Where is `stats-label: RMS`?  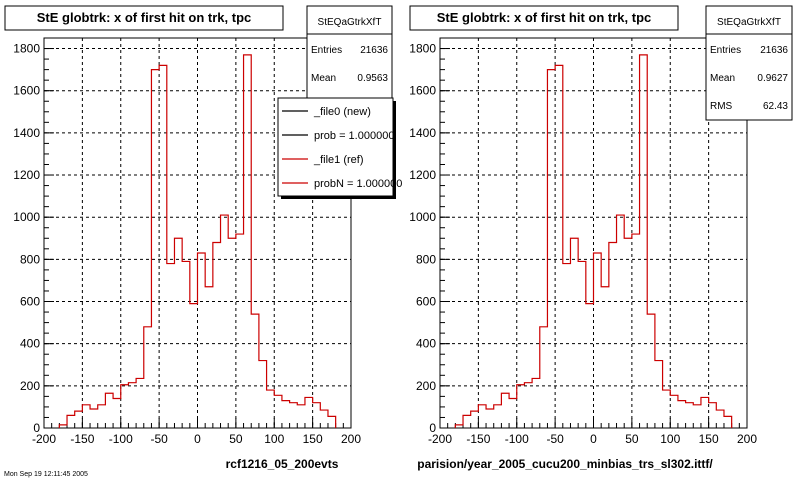
stats-label: RMS is located at coordinates (721, 106).